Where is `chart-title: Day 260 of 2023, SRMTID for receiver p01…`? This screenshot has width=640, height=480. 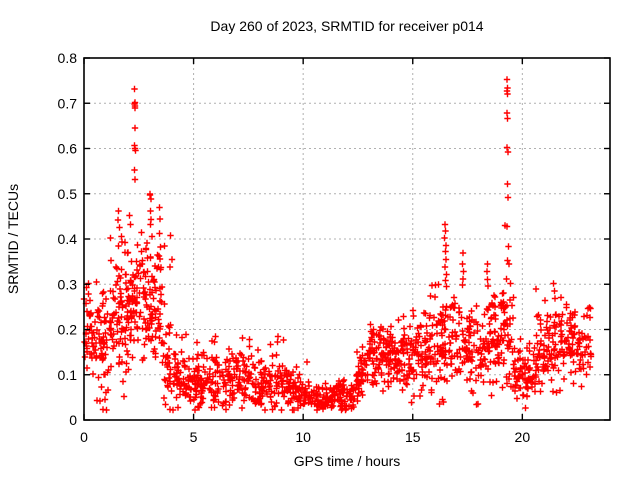
chart-title: Day 260 of 2023, SRMTID for receiver p01… is located at coordinates (346, 26).